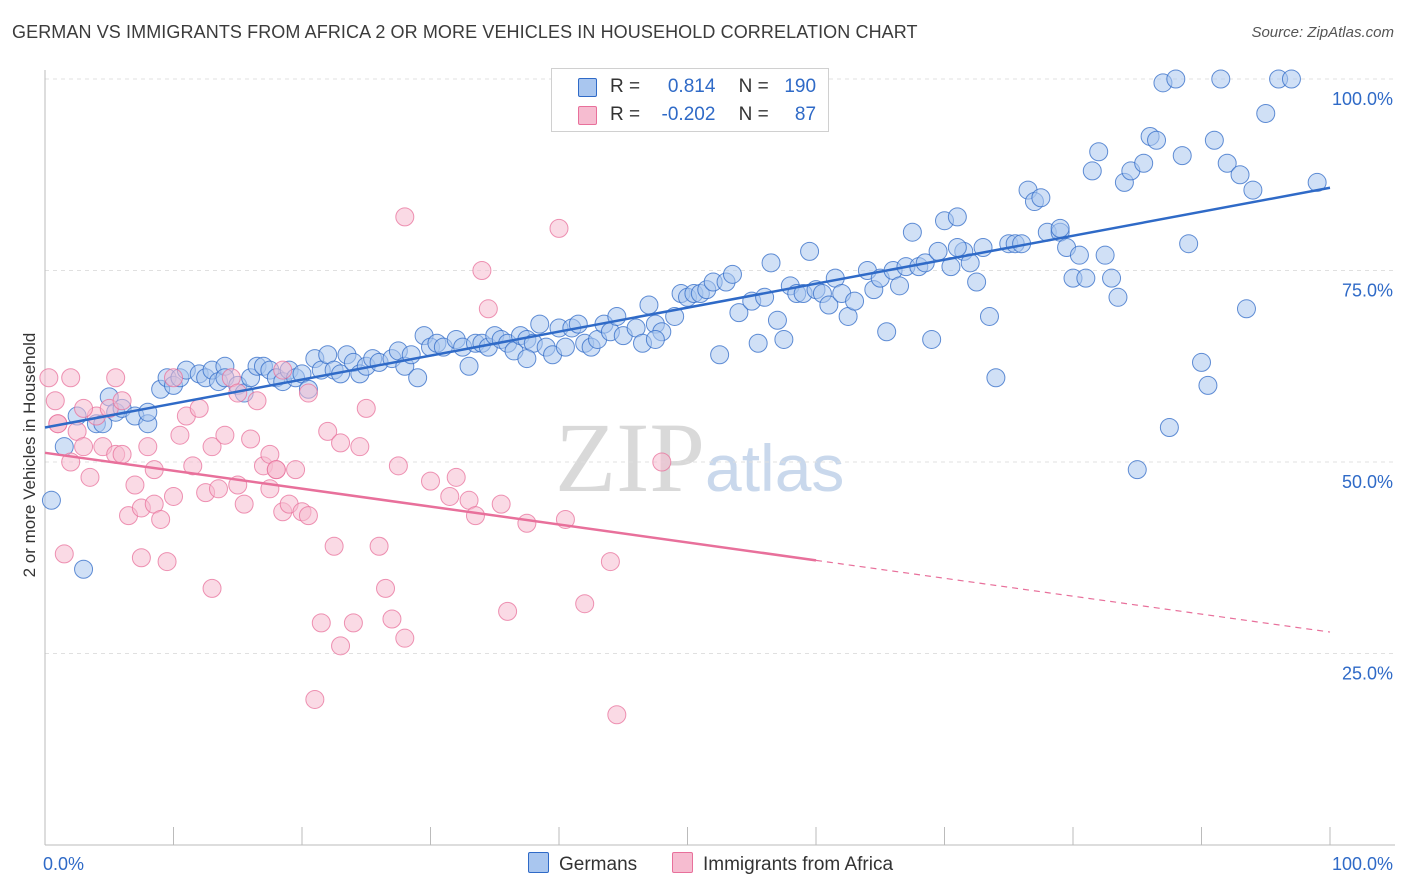 The width and height of the screenshot is (1406, 892). Describe the element at coordinates (782, 864) in the screenshot. I see `bottom-legend-africa: Immigrants from Africa` at that location.